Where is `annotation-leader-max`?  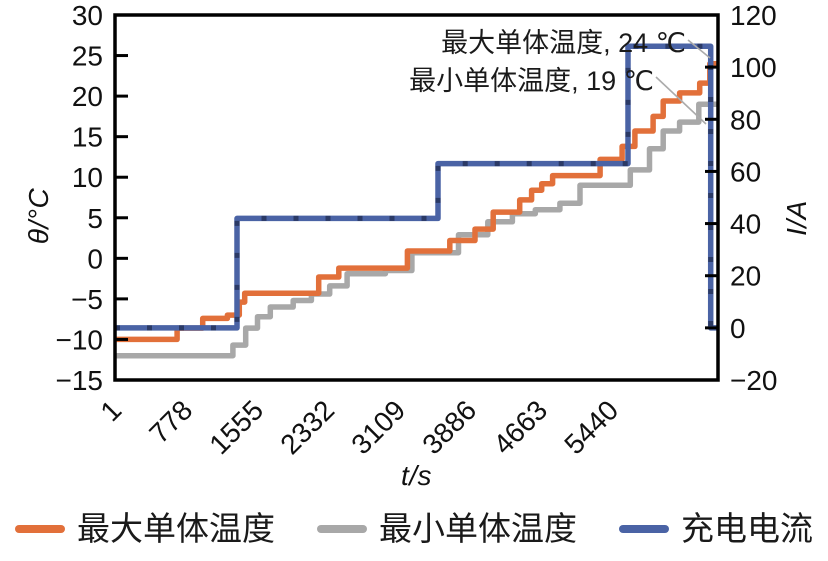 annotation-leader-max is located at coordinates (699, 49).